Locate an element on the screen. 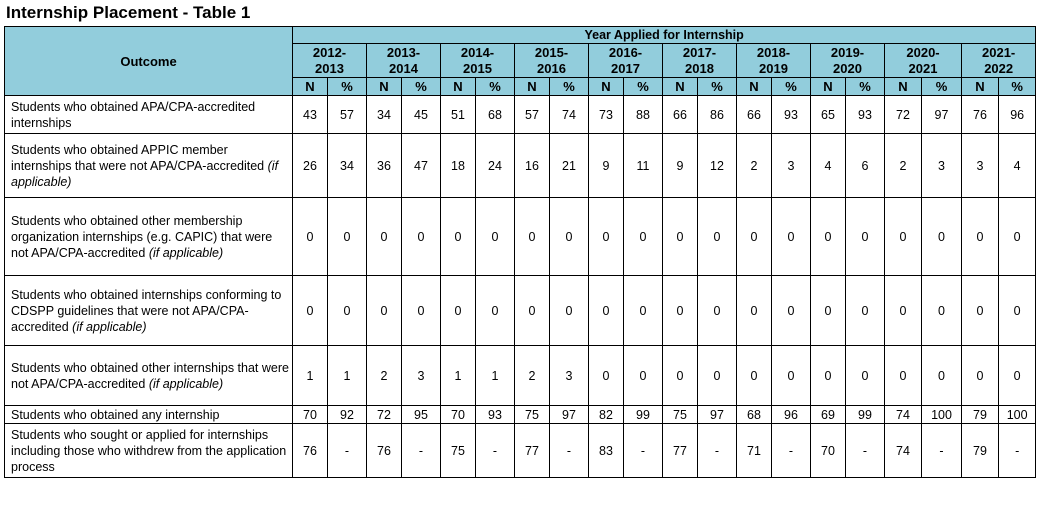 Image resolution: width=1042 pixels, height=505 pixels. n-value: 9 is located at coordinates (606, 165).